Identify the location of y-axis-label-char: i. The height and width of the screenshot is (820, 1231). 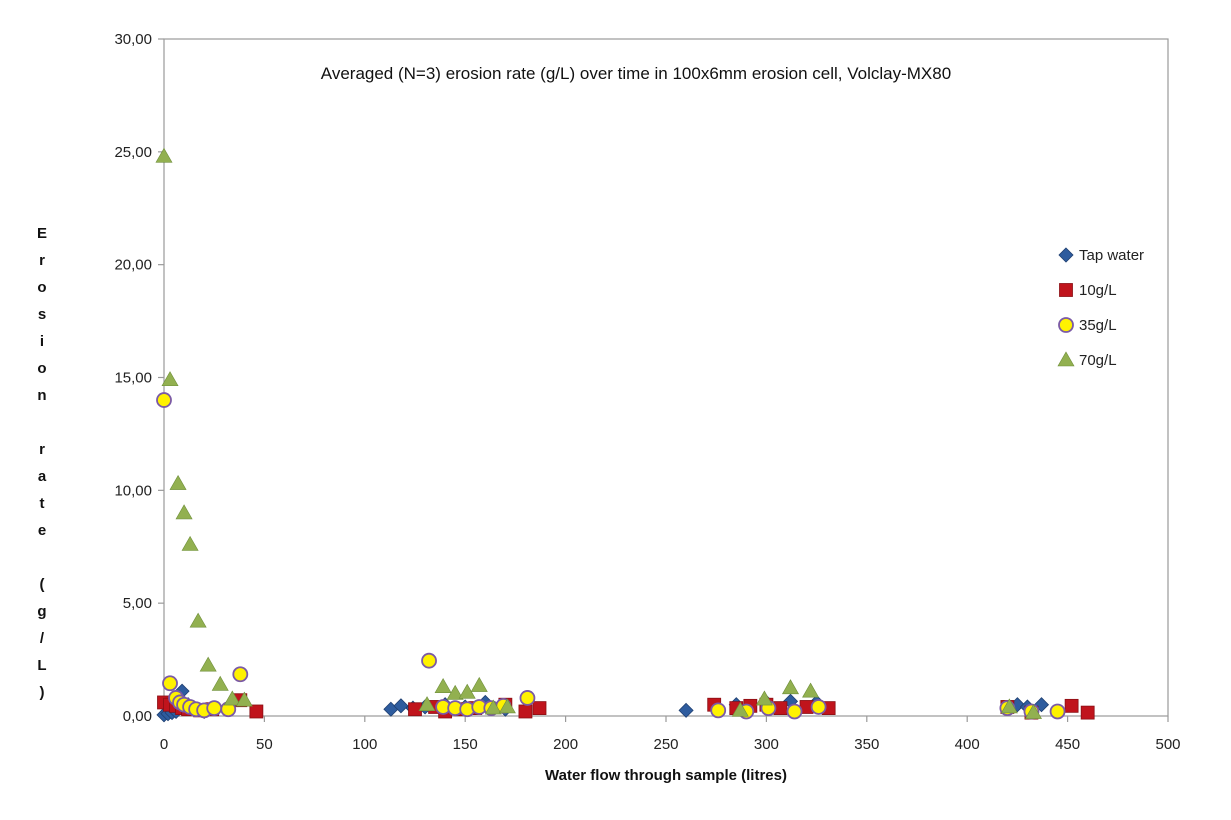
(42, 341).